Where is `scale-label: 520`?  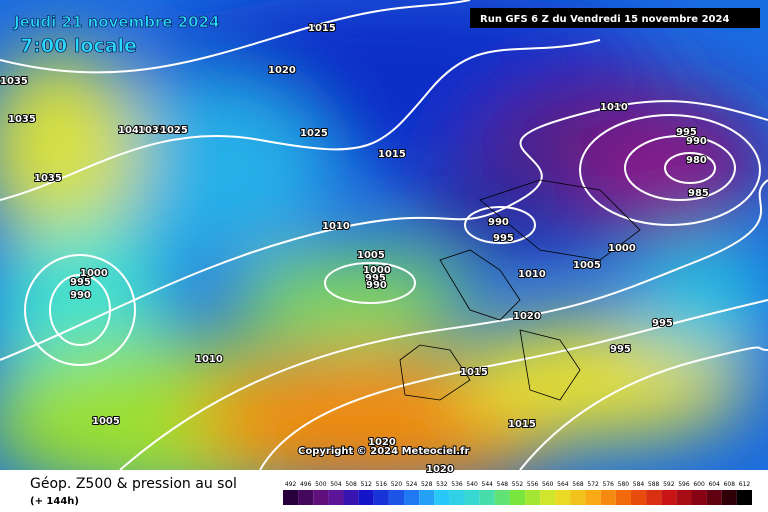 scale-label: 520 is located at coordinates (397, 484).